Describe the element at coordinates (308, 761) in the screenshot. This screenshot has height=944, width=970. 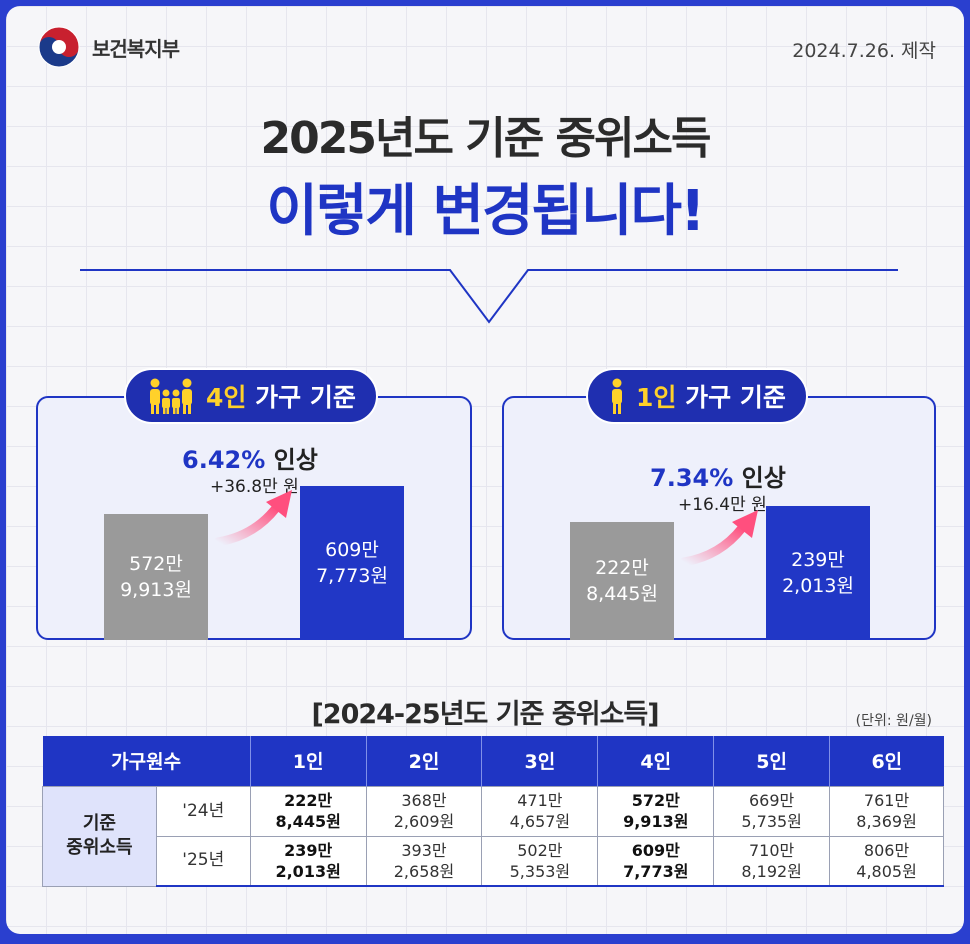
I see `header-col: 1인` at that location.